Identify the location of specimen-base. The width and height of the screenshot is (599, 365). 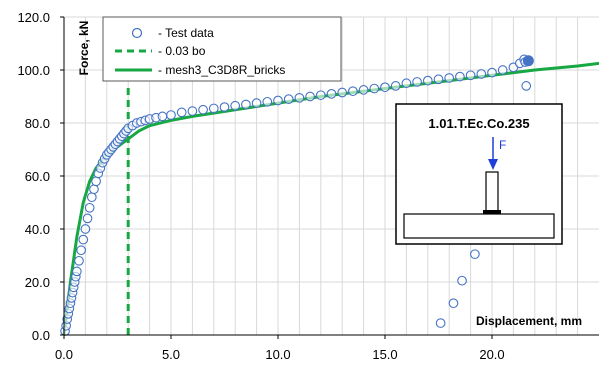
(479, 226).